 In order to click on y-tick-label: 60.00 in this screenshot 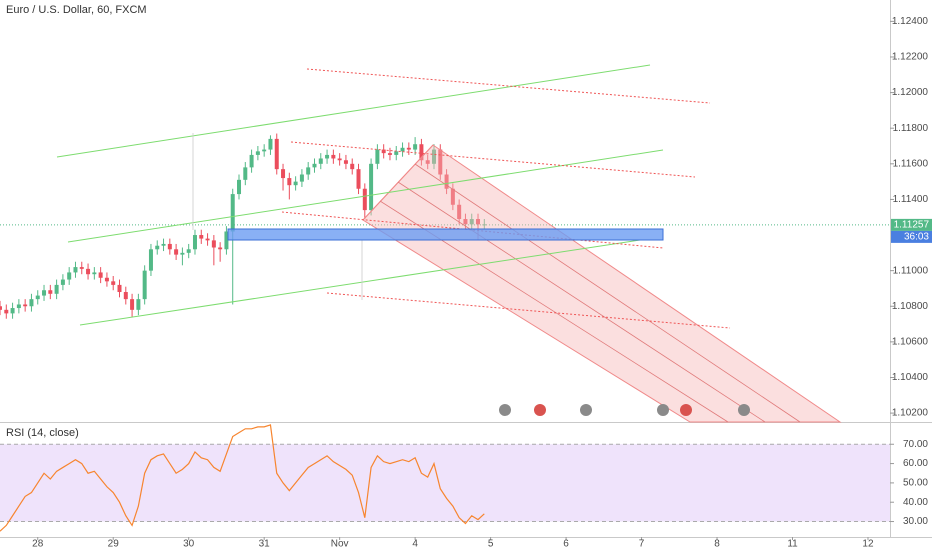, I will do `click(915, 463)`.